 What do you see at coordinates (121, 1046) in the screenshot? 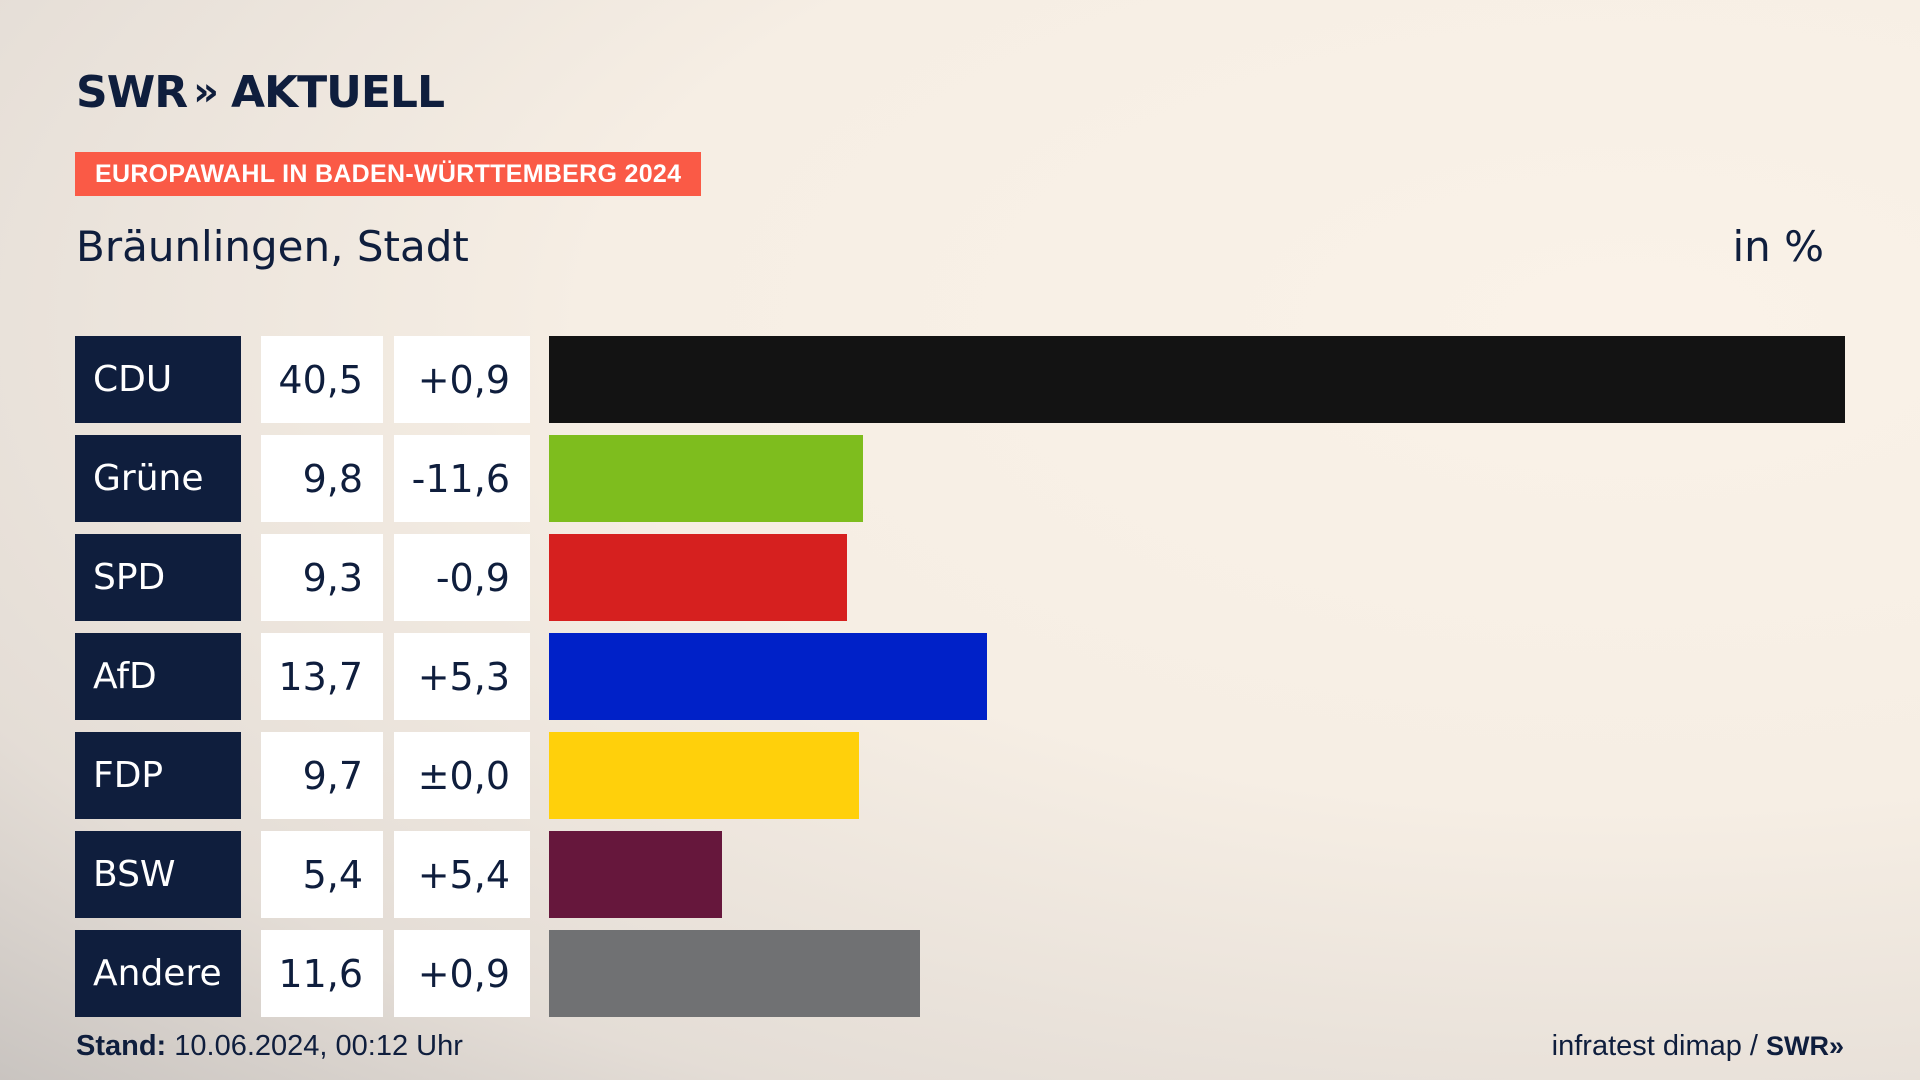
I see `stand-label: Stand:` at bounding box center [121, 1046].